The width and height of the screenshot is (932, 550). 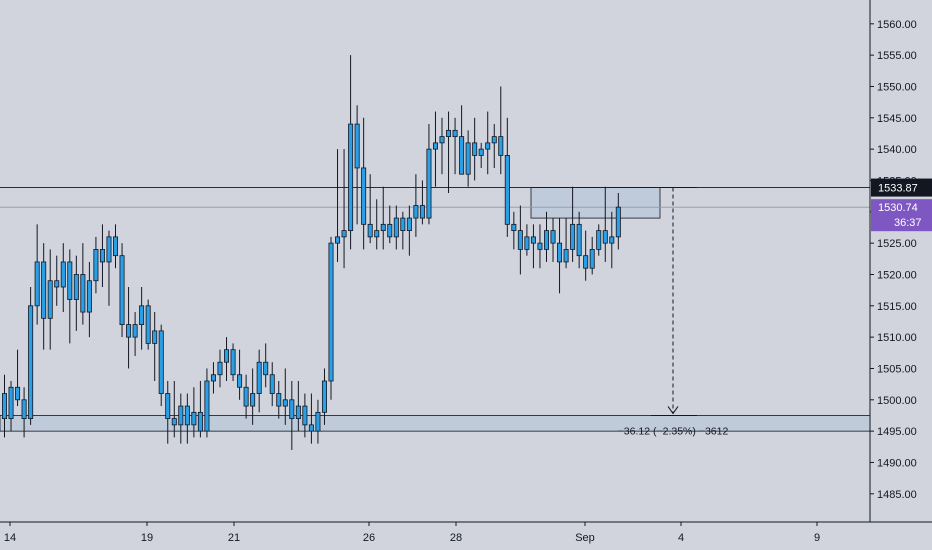 I want to click on measure-tool: −36.12 (−2.35%) −3612, so click(x=673, y=312).